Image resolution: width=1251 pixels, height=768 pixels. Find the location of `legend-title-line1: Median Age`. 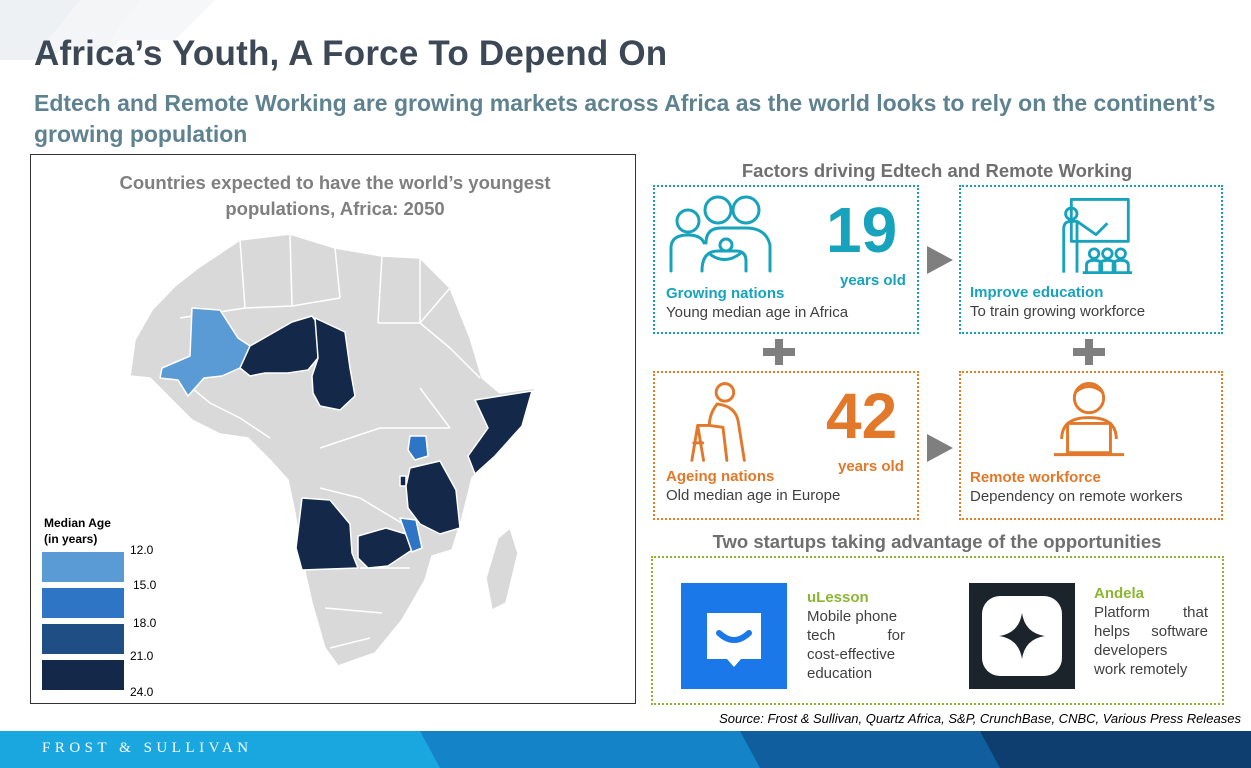

legend-title-line1: Median Age is located at coordinates (77, 523).